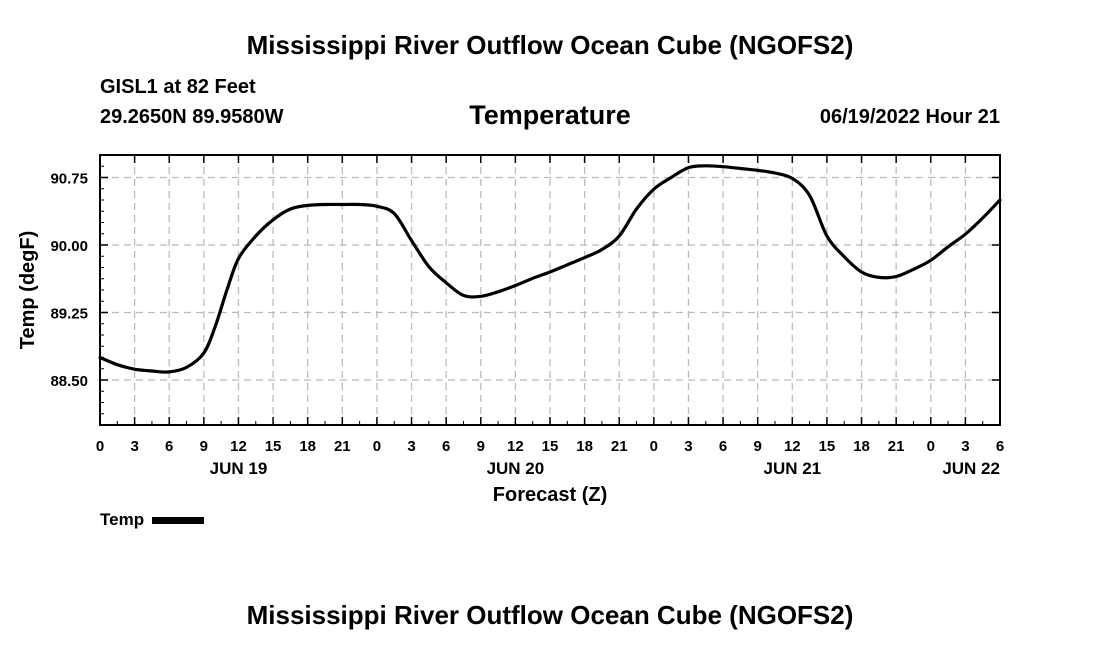 Image resolution: width=1100 pixels, height=650 pixels. What do you see at coordinates (971, 468) in the screenshot?
I see `x-day-label: JUN 22` at bounding box center [971, 468].